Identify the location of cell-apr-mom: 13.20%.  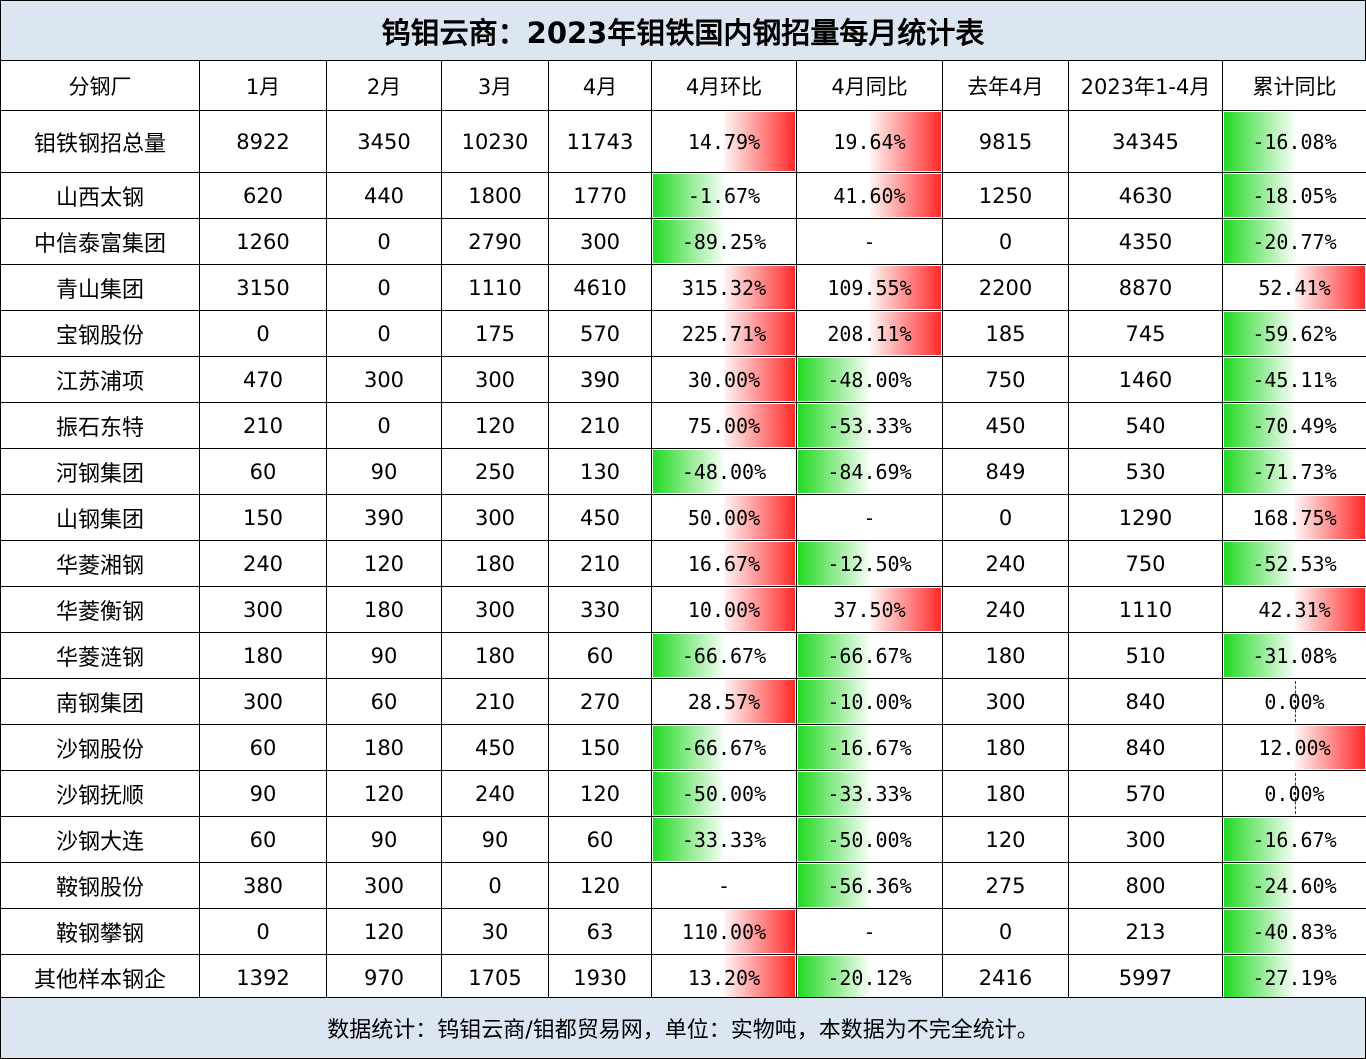
(724, 977).